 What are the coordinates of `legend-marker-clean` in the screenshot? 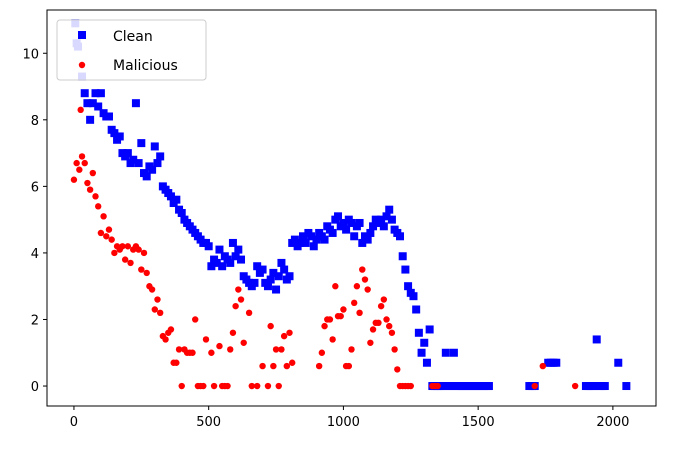 It's located at (82, 35).